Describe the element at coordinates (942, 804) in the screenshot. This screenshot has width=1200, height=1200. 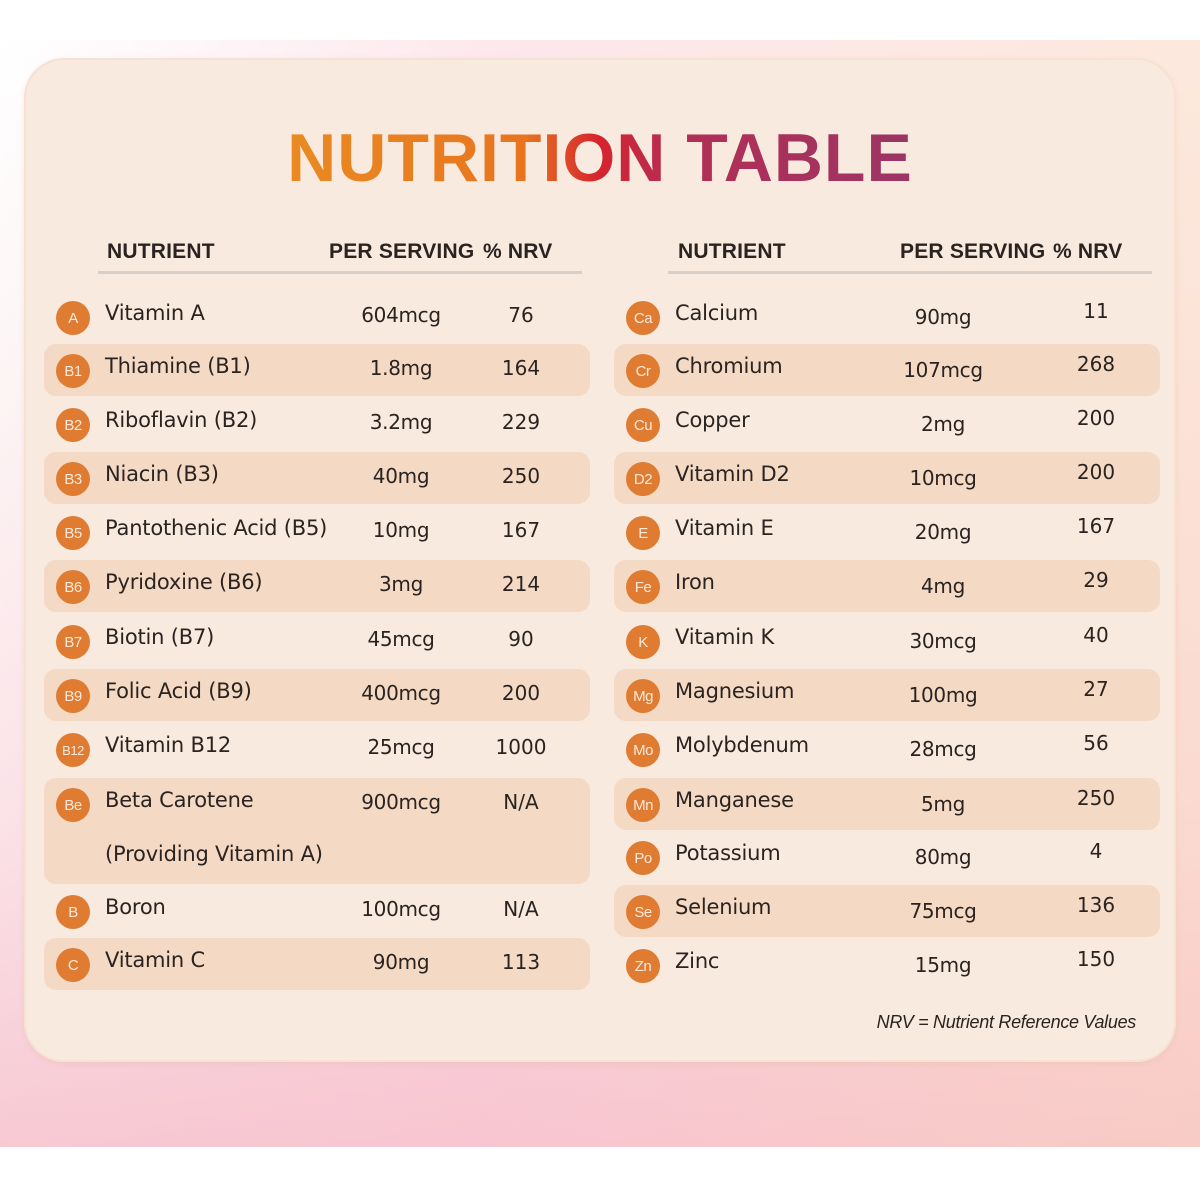
I see `per-serving-value: 5mg` at that location.